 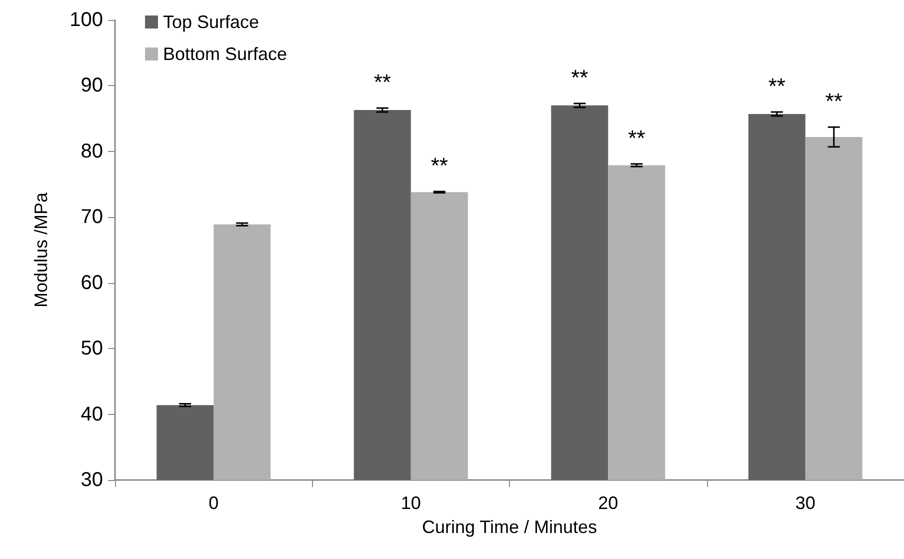 What do you see at coordinates (91, 85) in the screenshot?
I see `y-tick-label: 90` at bounding box center [91, 85].